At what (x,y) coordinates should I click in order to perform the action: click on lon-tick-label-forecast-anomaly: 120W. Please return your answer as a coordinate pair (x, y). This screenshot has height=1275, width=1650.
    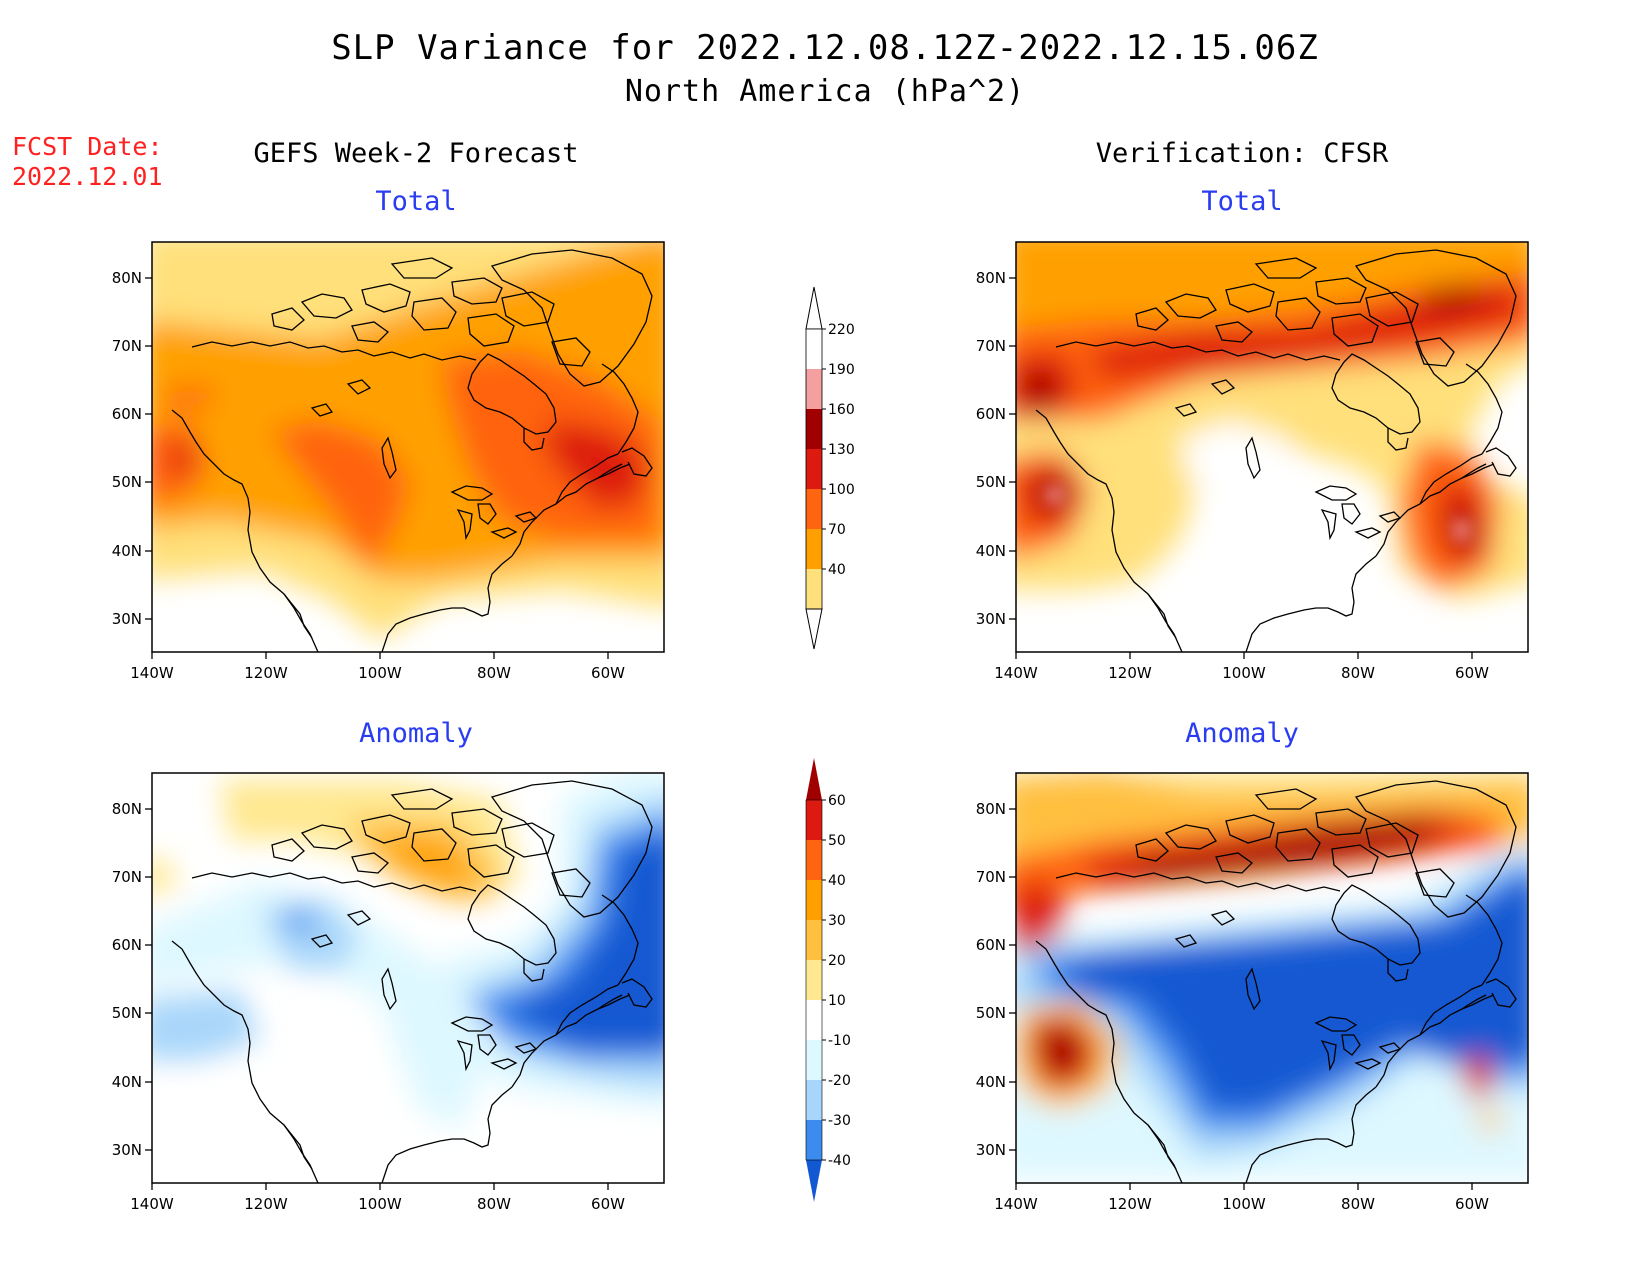
    Looking at the image, I should click on (266, 1204).